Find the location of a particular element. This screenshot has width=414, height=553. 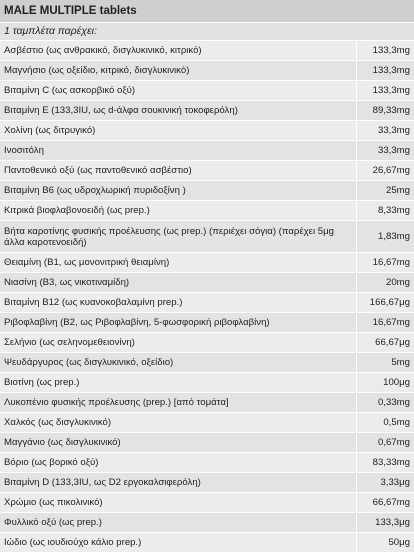

serving-subtitle: 1 ταμπλέτα παρέχει: is located at coordinates (207, 32).